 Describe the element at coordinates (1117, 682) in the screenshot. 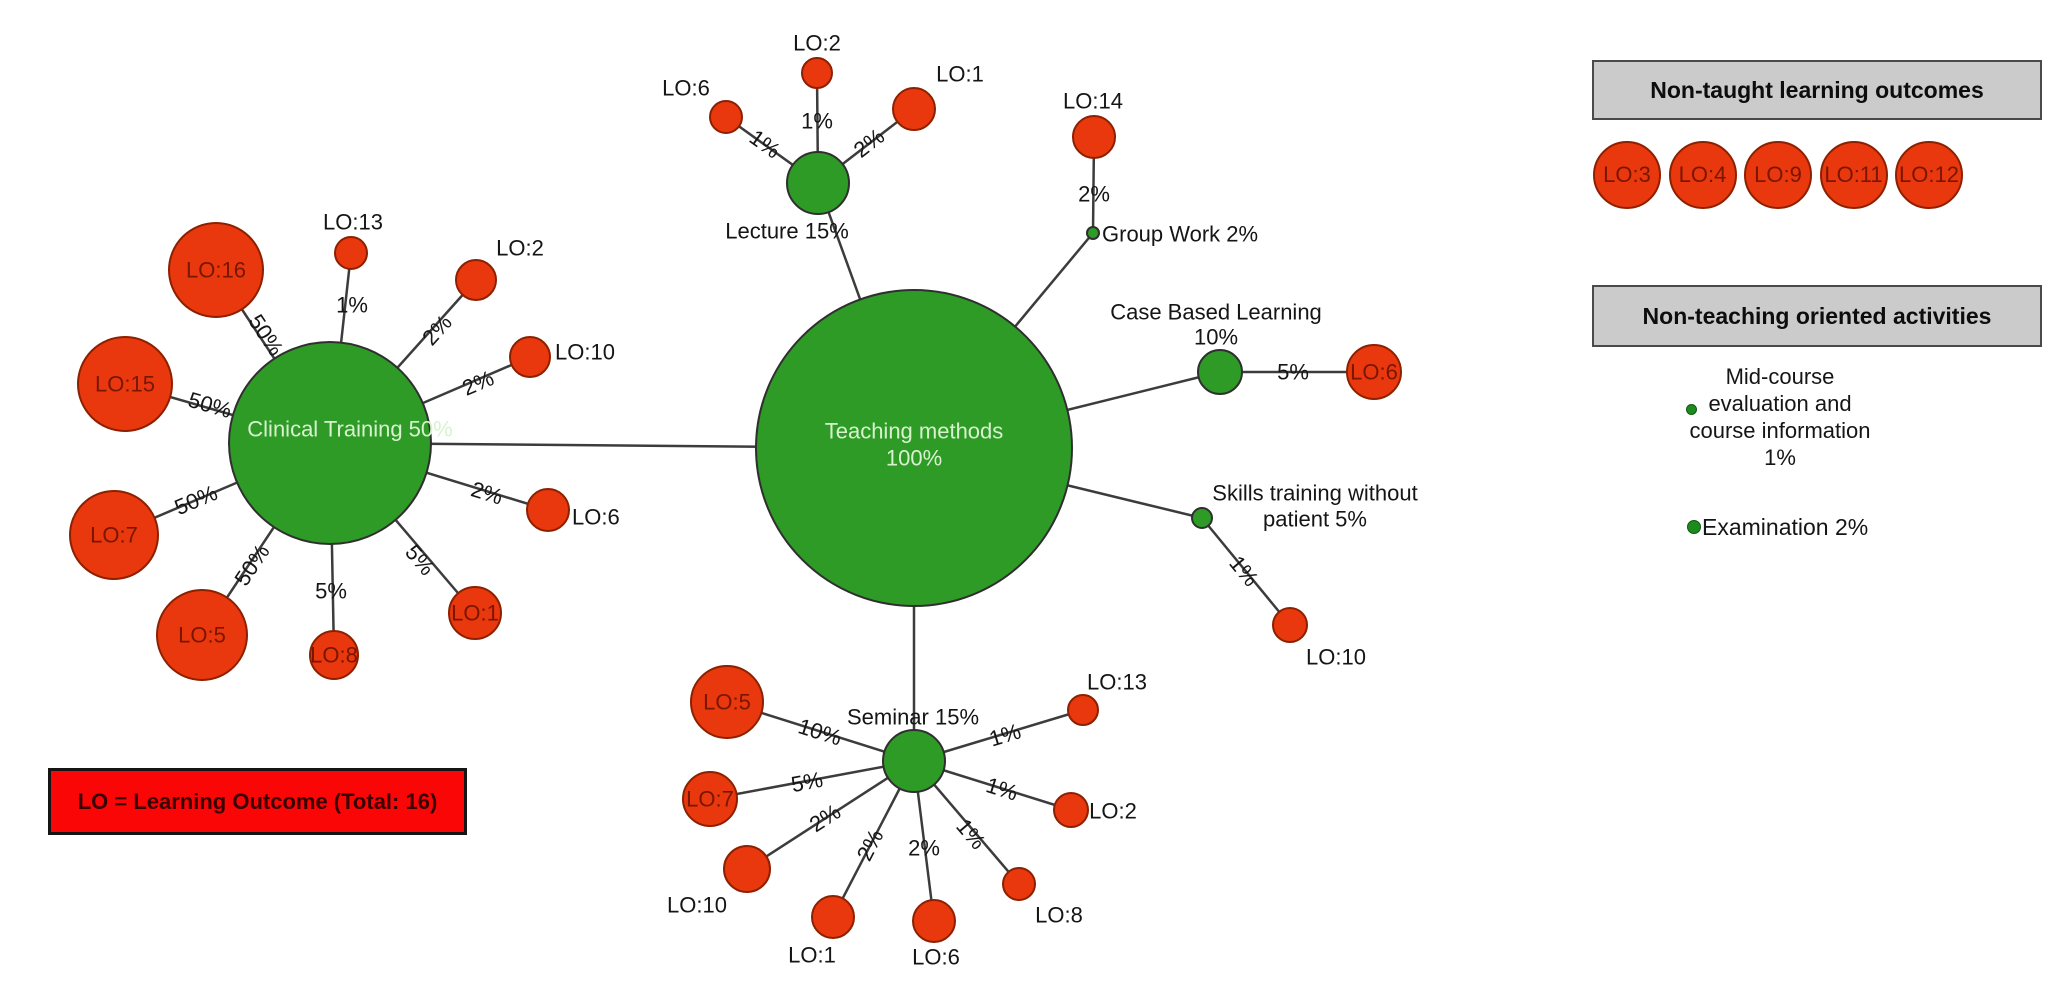

I see `node-label-sem_lo13: LO:13` at that location.